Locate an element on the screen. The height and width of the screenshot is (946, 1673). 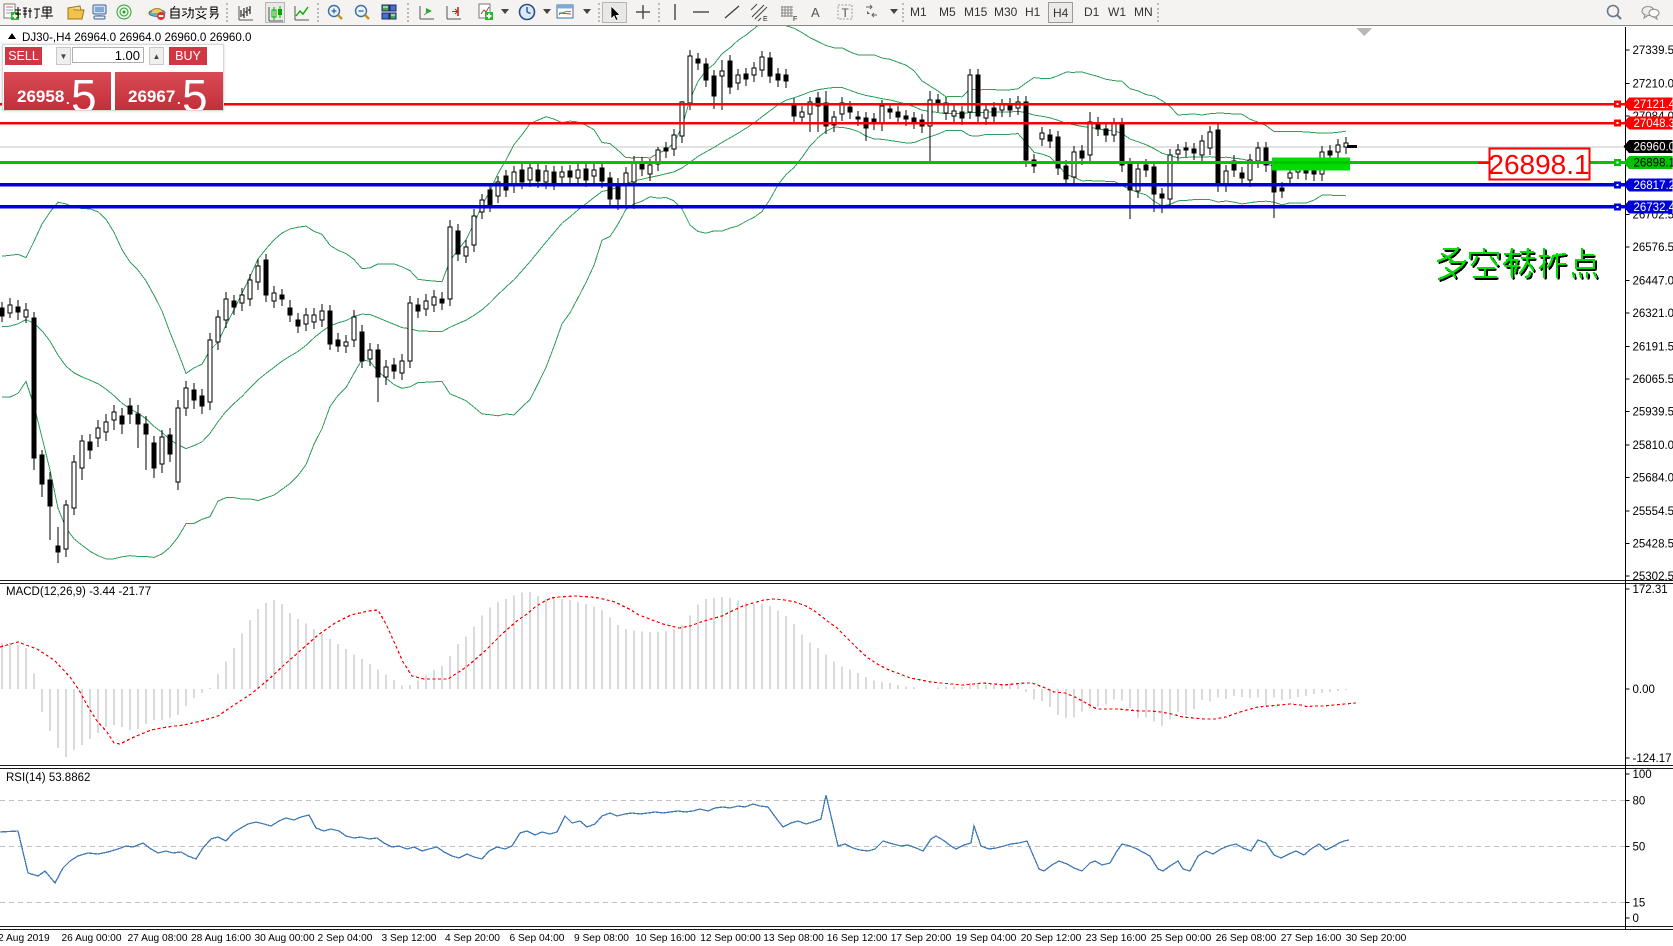
svg-text: 172.31 is located at coordinates (1650, 590).